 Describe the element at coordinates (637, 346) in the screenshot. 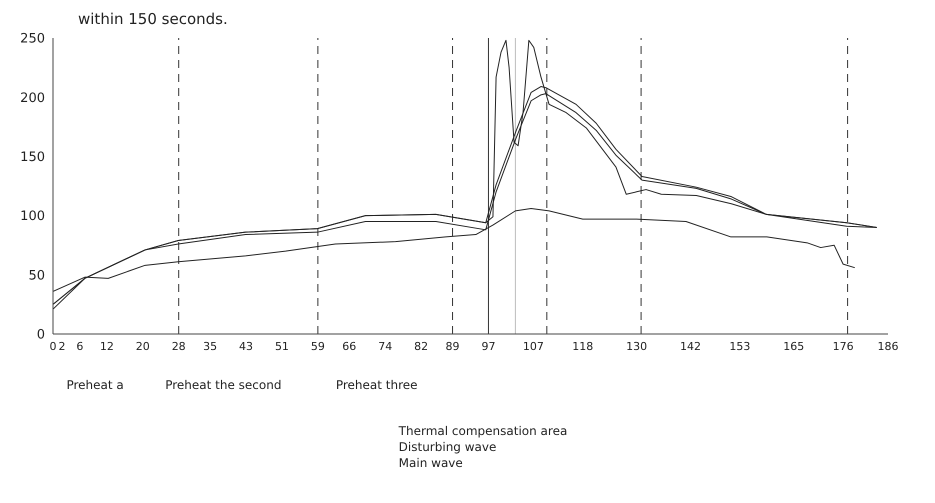

I see `x-tick-label: 130` at that location.